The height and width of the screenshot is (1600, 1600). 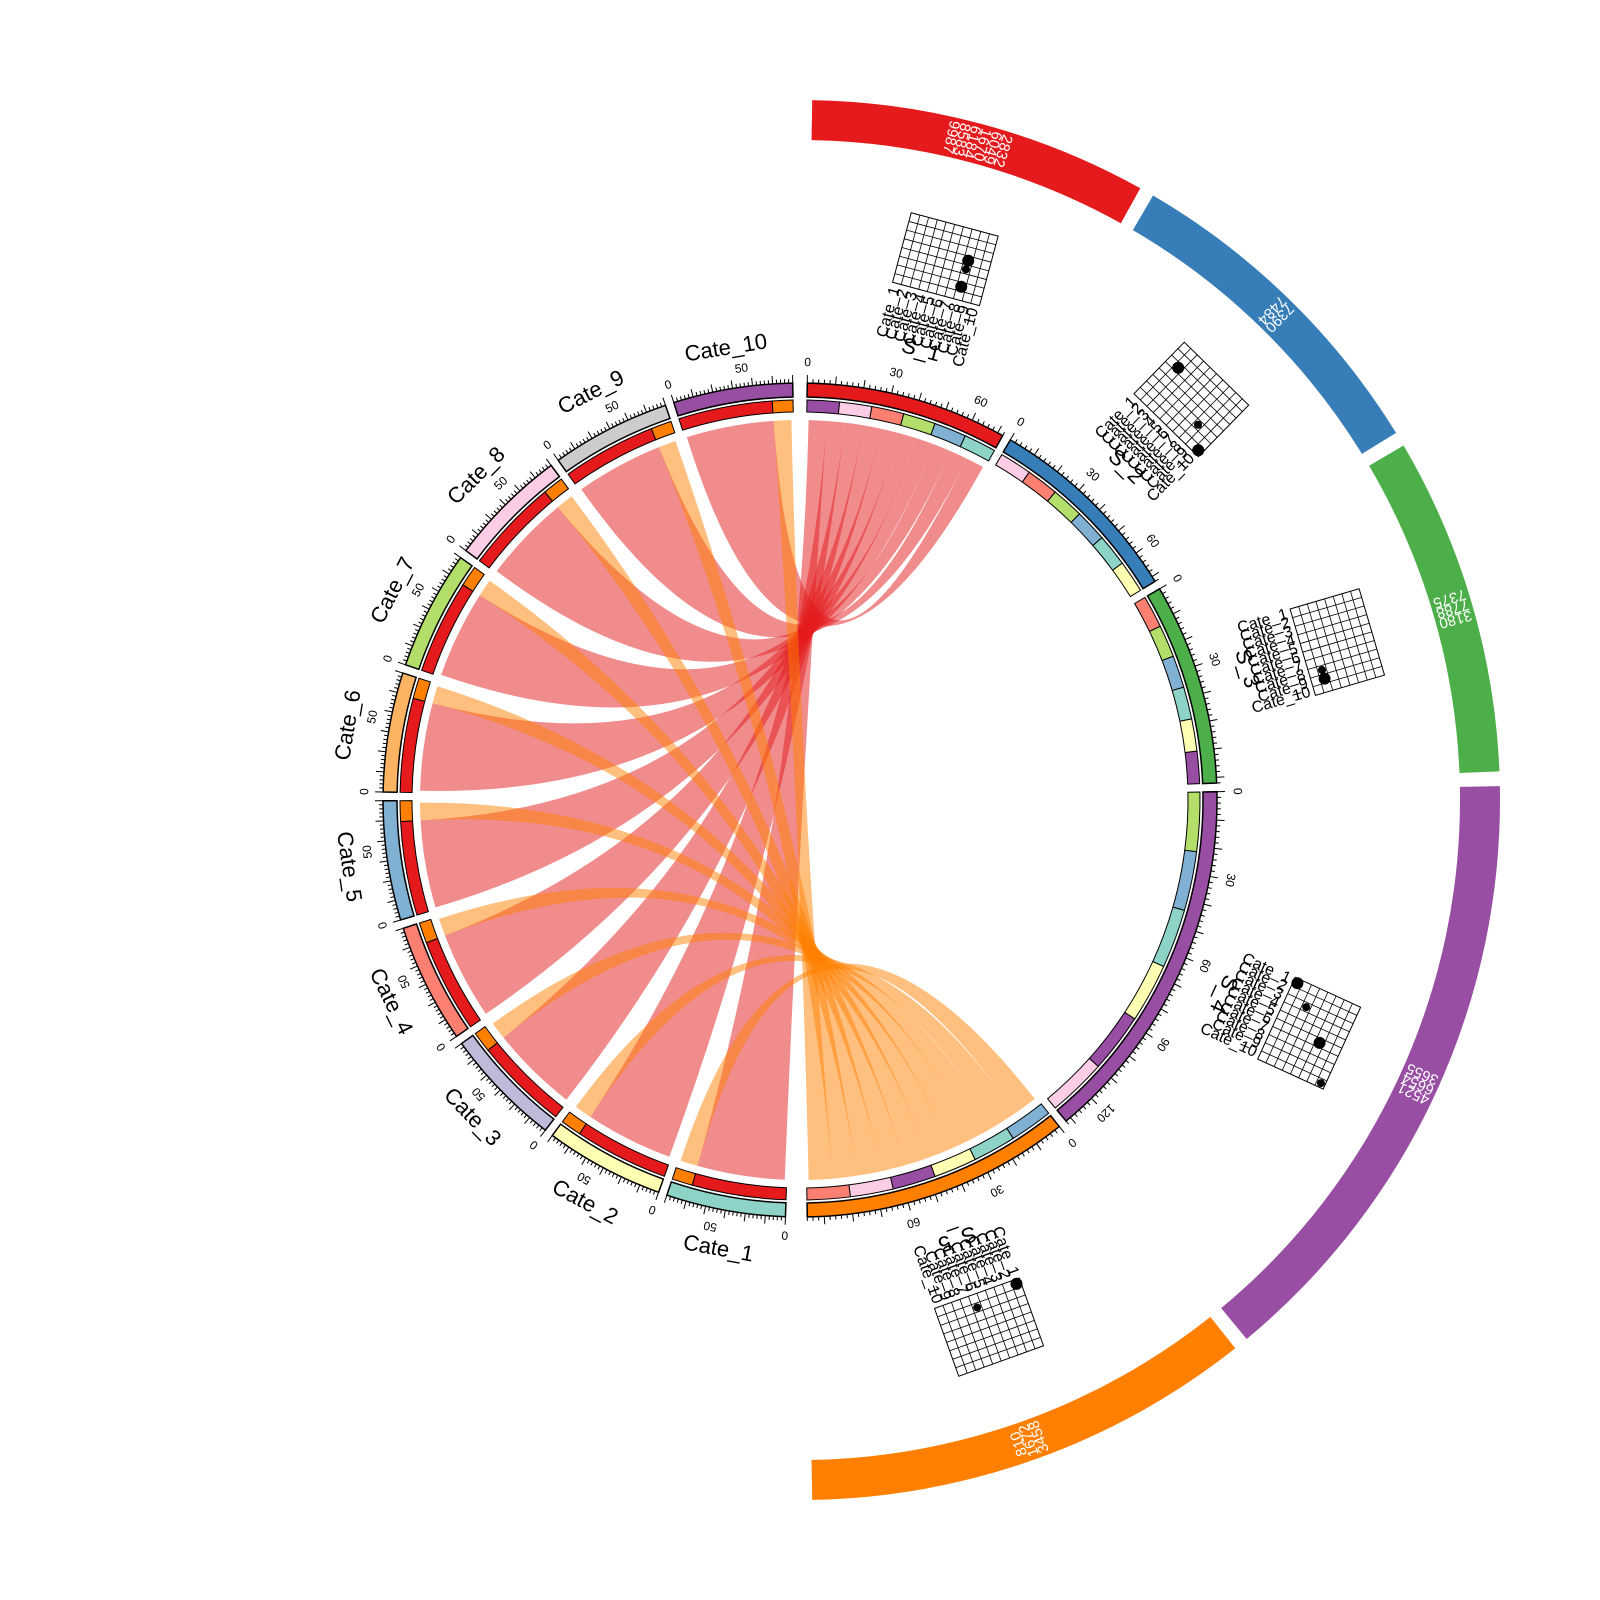 What do you see at coordinates (1106, 1113) in the screenshot?
I see `tick-label-S_4: 120` at bounding box center [1106, 1113].